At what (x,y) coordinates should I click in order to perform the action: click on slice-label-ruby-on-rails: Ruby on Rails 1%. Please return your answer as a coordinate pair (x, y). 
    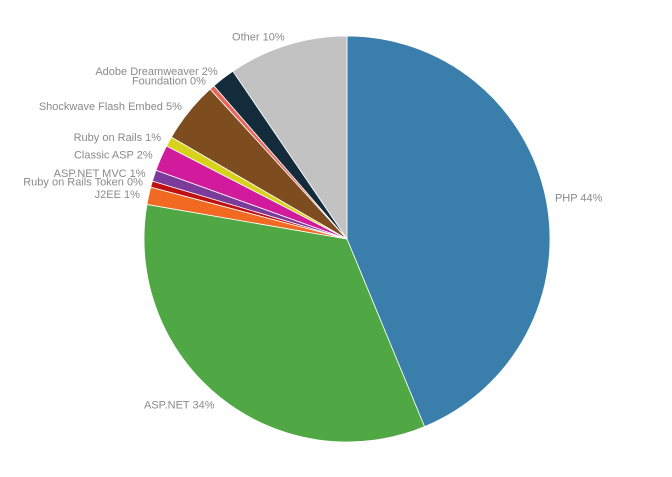
    Looking at the image, I should click on (118, 138).